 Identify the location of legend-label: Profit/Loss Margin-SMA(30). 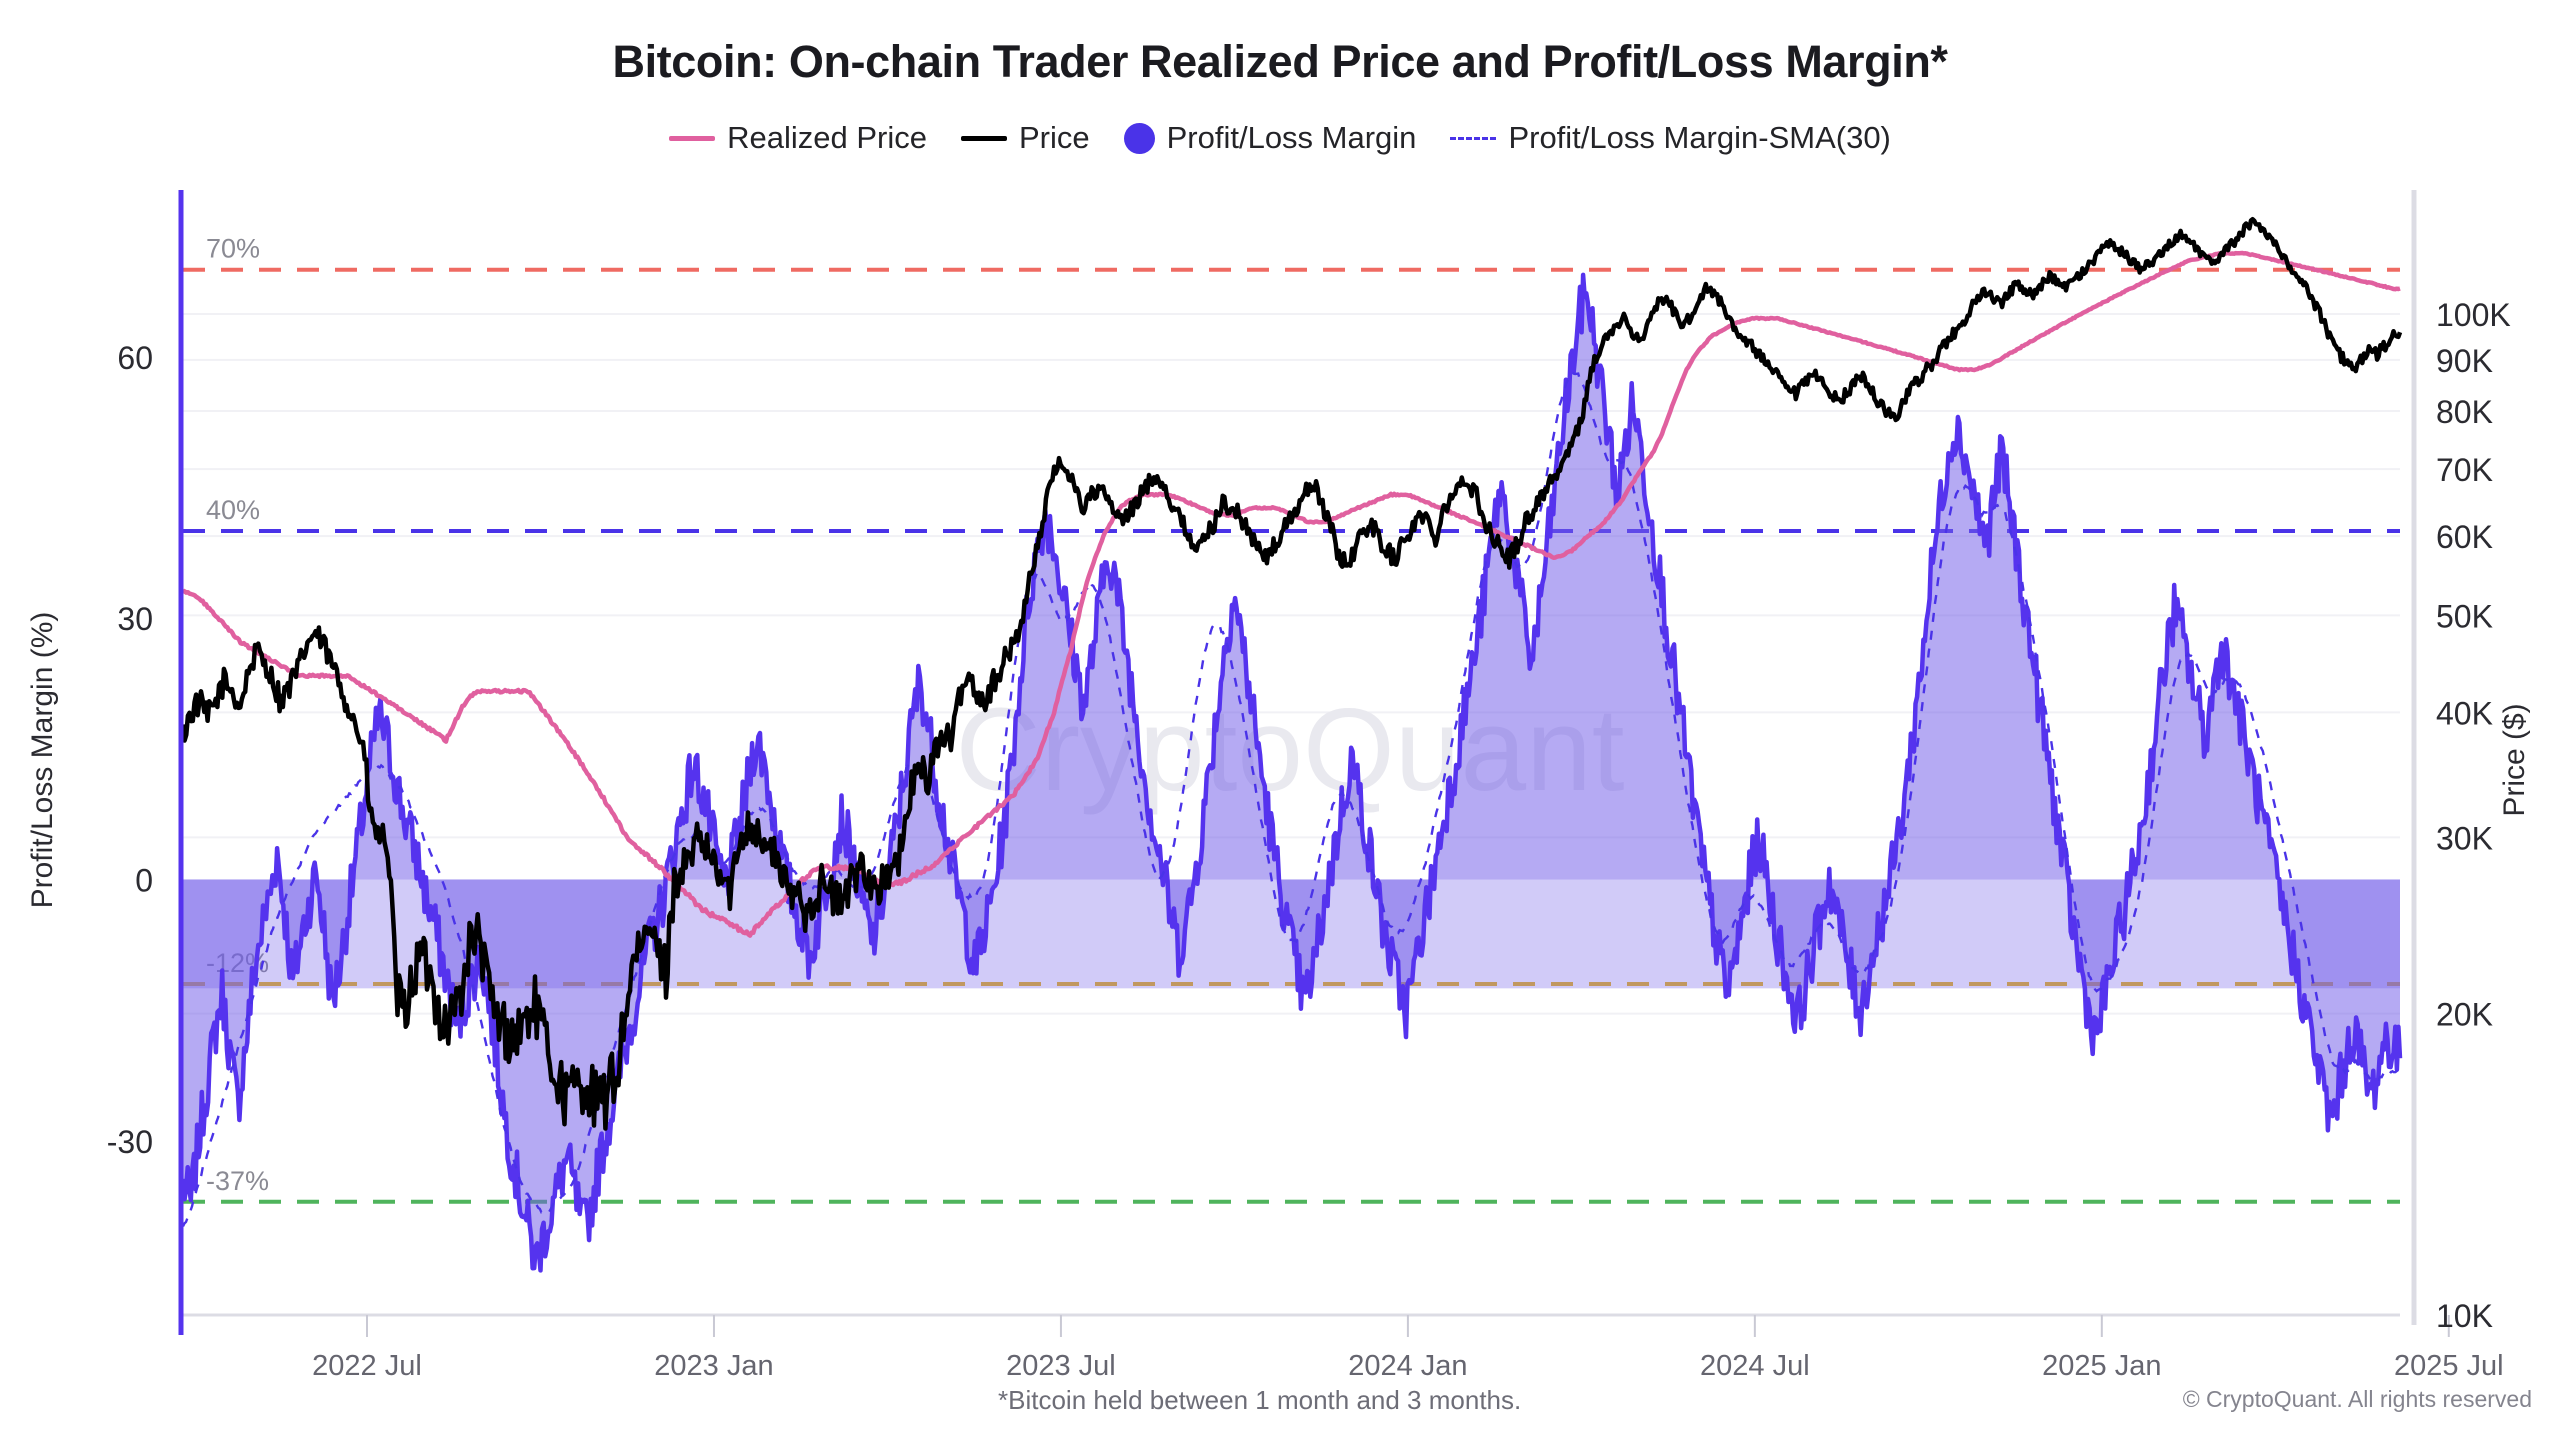
(1699, 137).